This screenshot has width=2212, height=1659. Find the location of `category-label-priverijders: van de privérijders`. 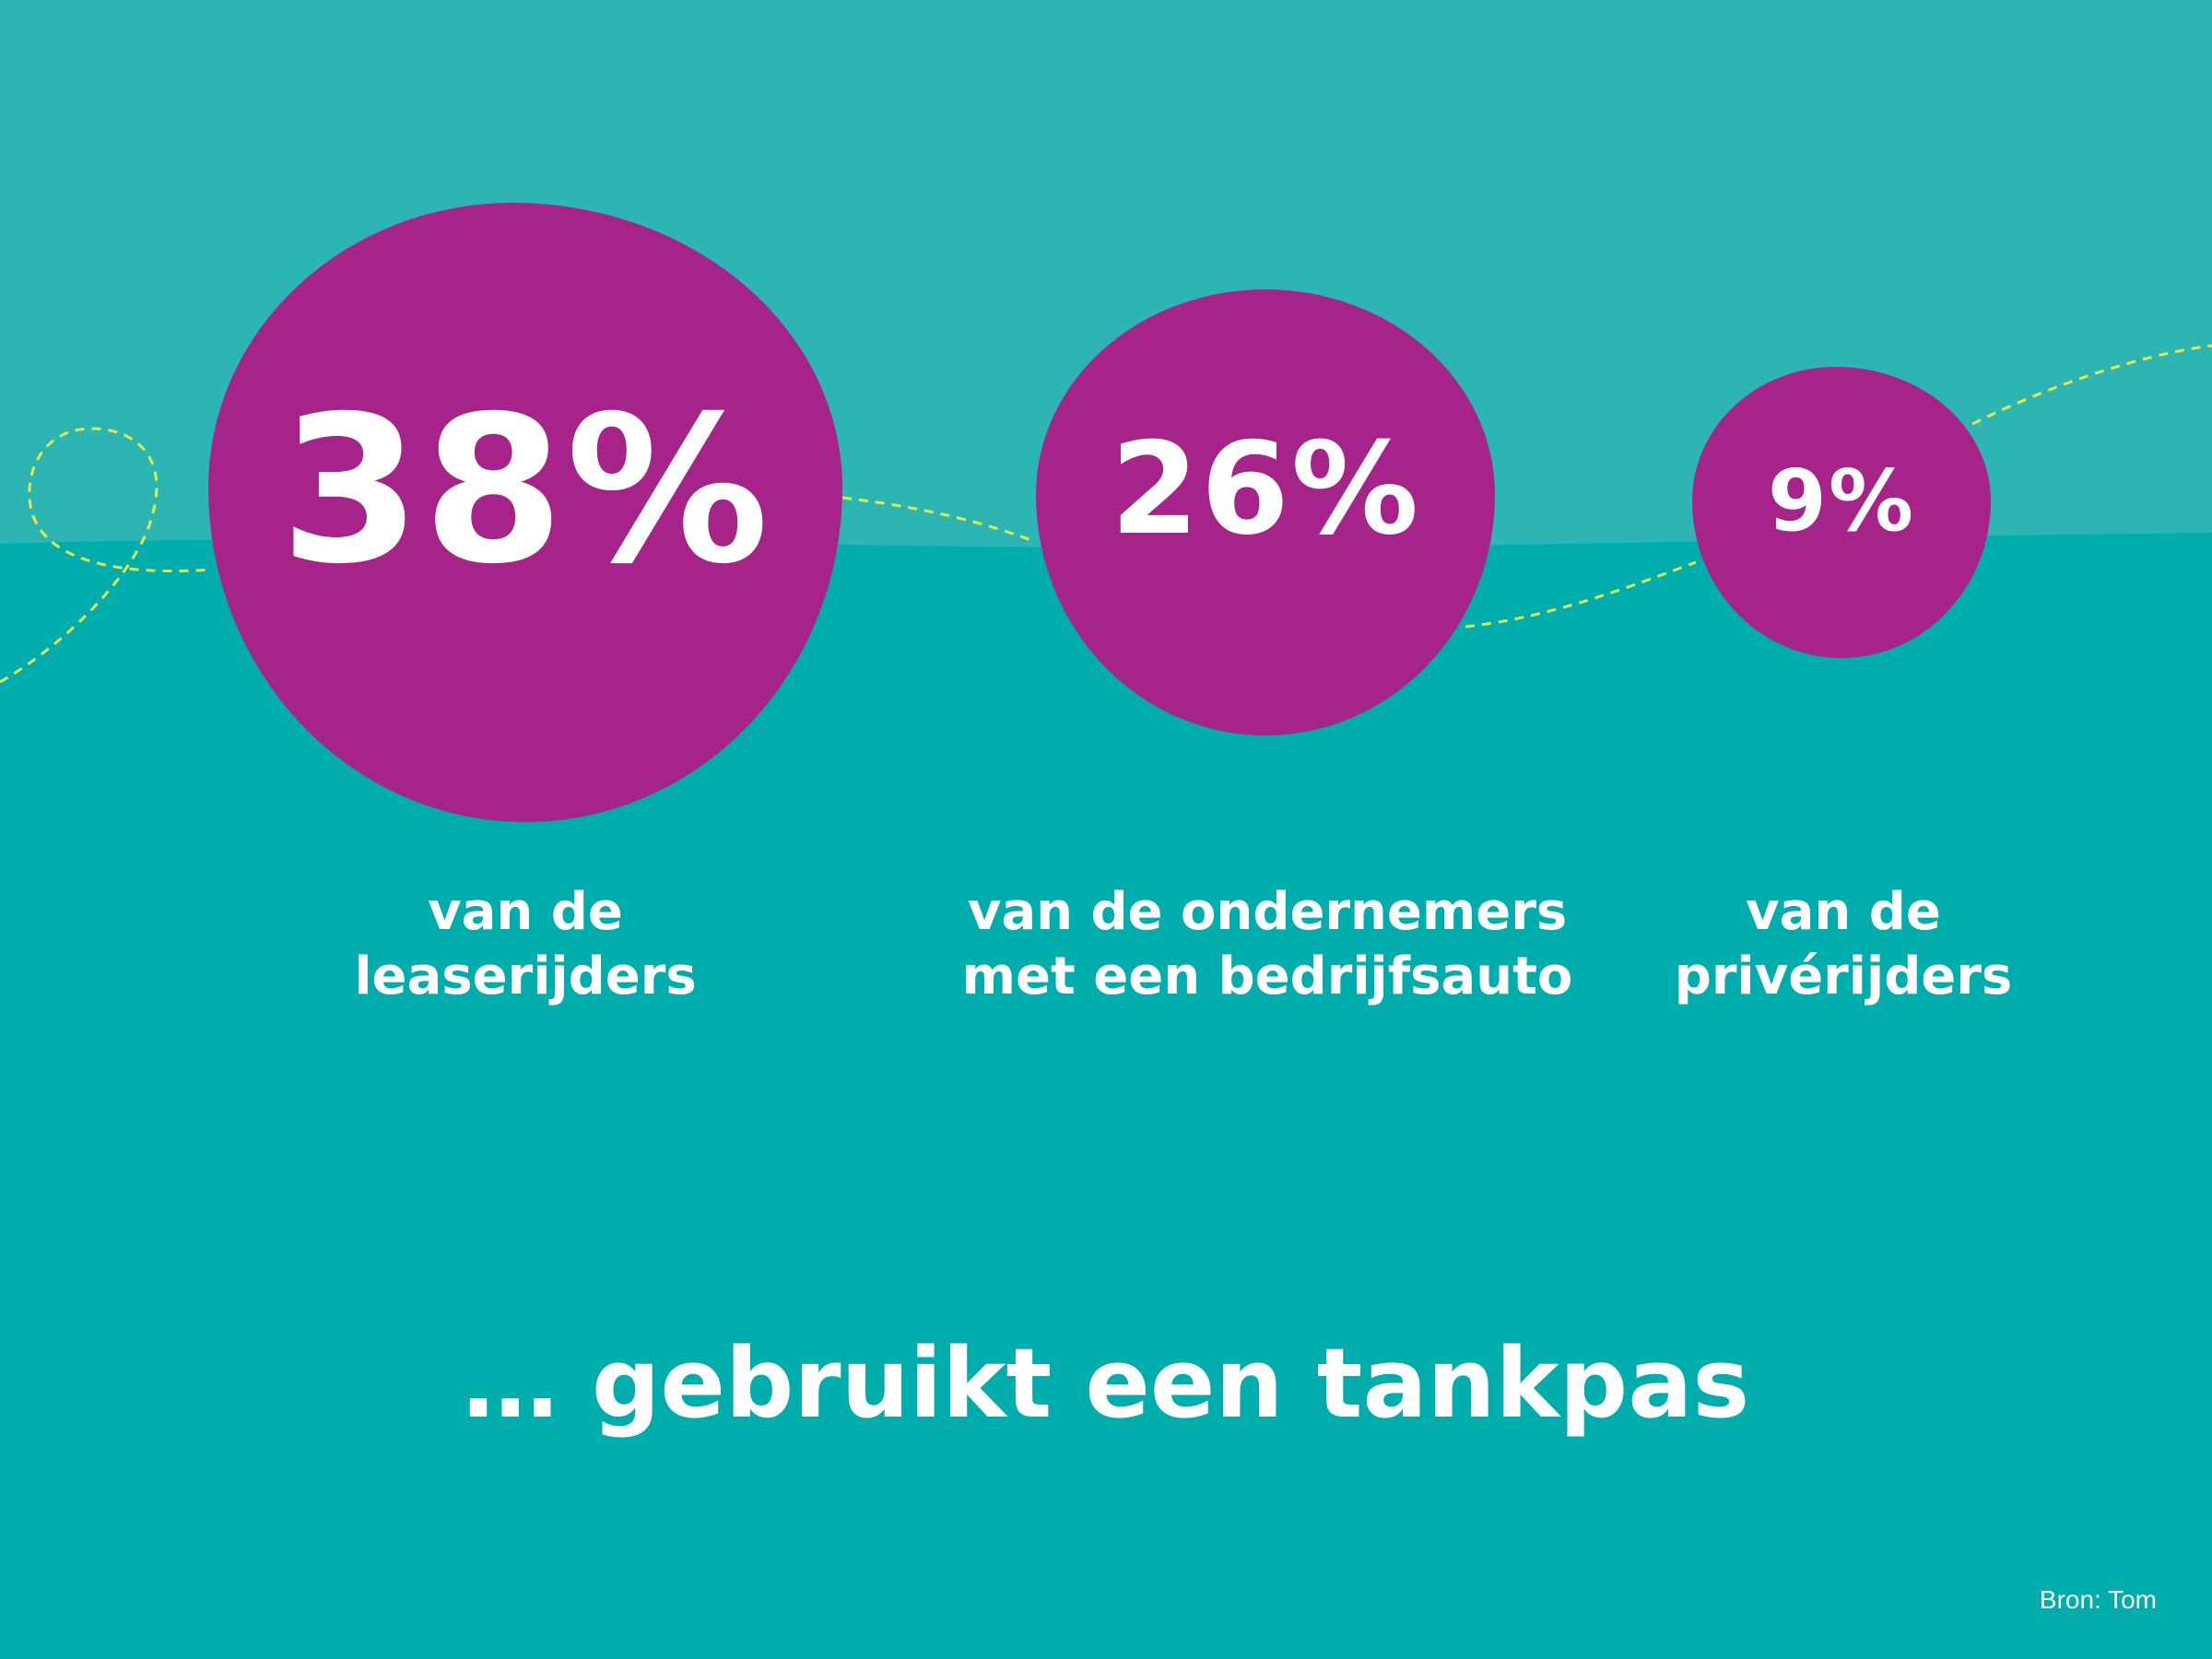

category-label-priverijders: van de privérijders is located at coordinates (1843, 944).